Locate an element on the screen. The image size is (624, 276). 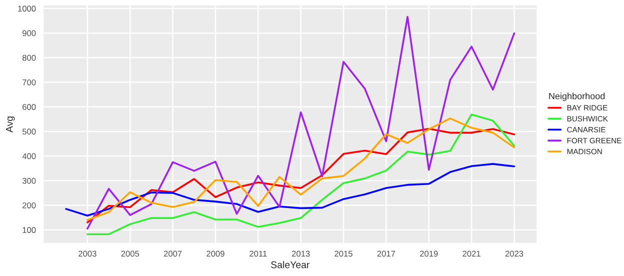
x-tick-label: 2009 is located at coordinates (215, 253).